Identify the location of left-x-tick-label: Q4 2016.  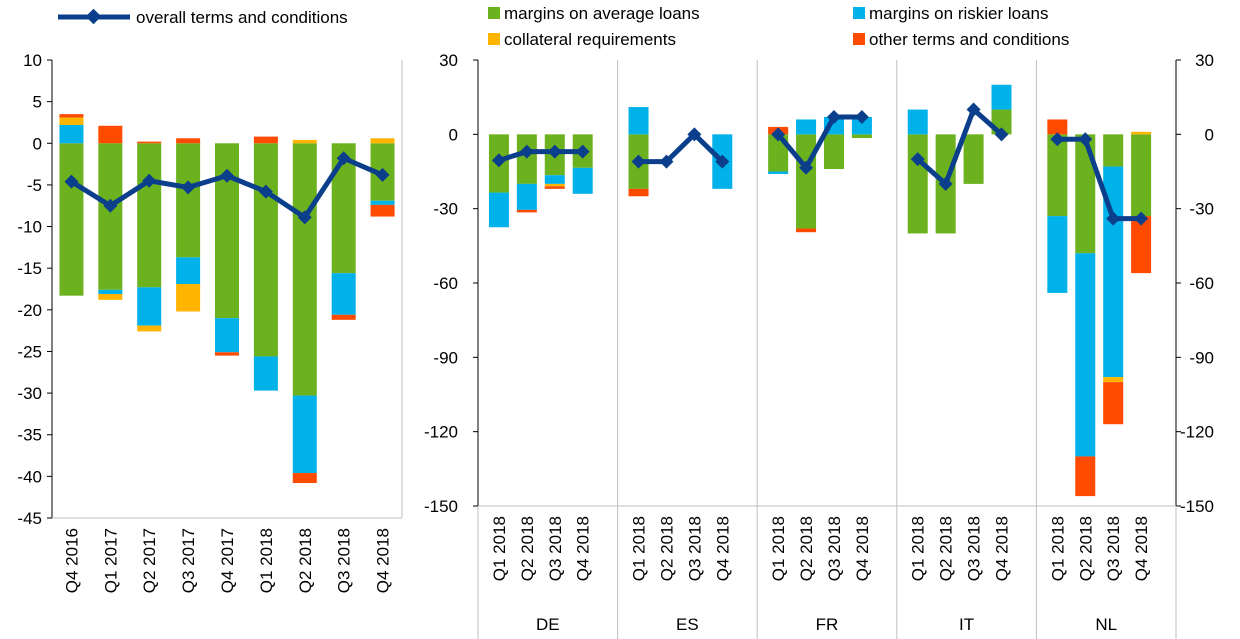
(71, 560).